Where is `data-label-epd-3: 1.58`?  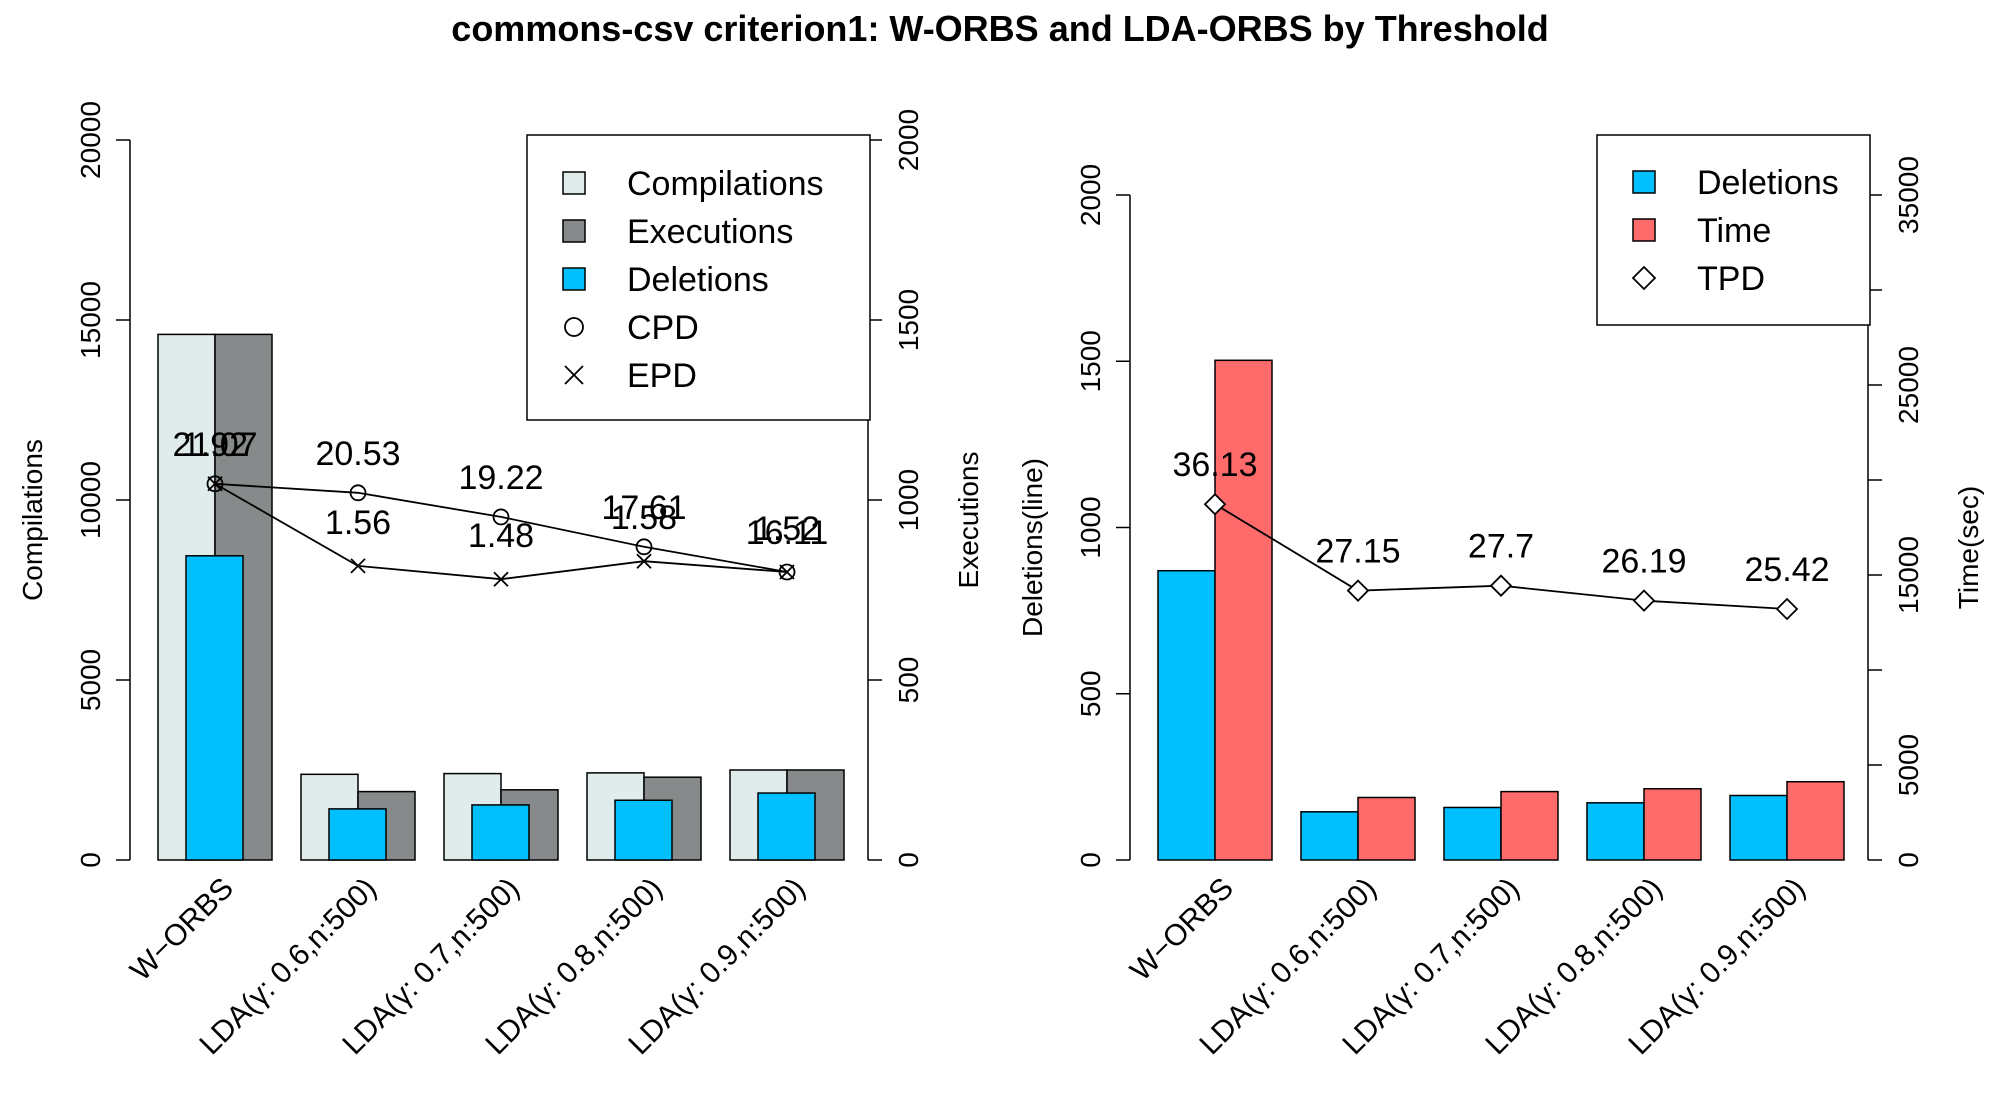 data-label-epd-3: 1.58 is located at coordinates (644, 518).